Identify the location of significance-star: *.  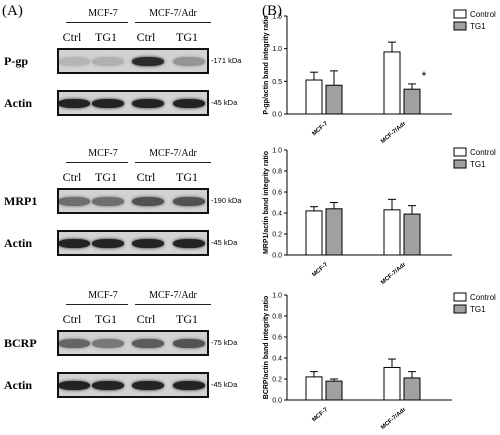
(424, 76).